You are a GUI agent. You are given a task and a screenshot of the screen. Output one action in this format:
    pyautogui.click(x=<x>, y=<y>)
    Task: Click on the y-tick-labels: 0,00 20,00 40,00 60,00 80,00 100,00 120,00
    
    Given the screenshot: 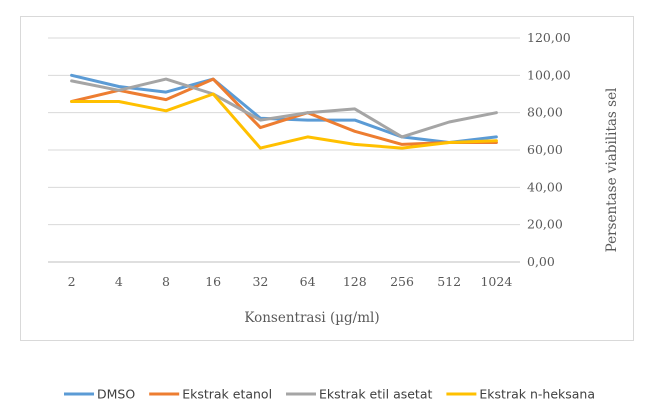 What is the action you would take?
    pyautogui.click(x=549, y=149)
    